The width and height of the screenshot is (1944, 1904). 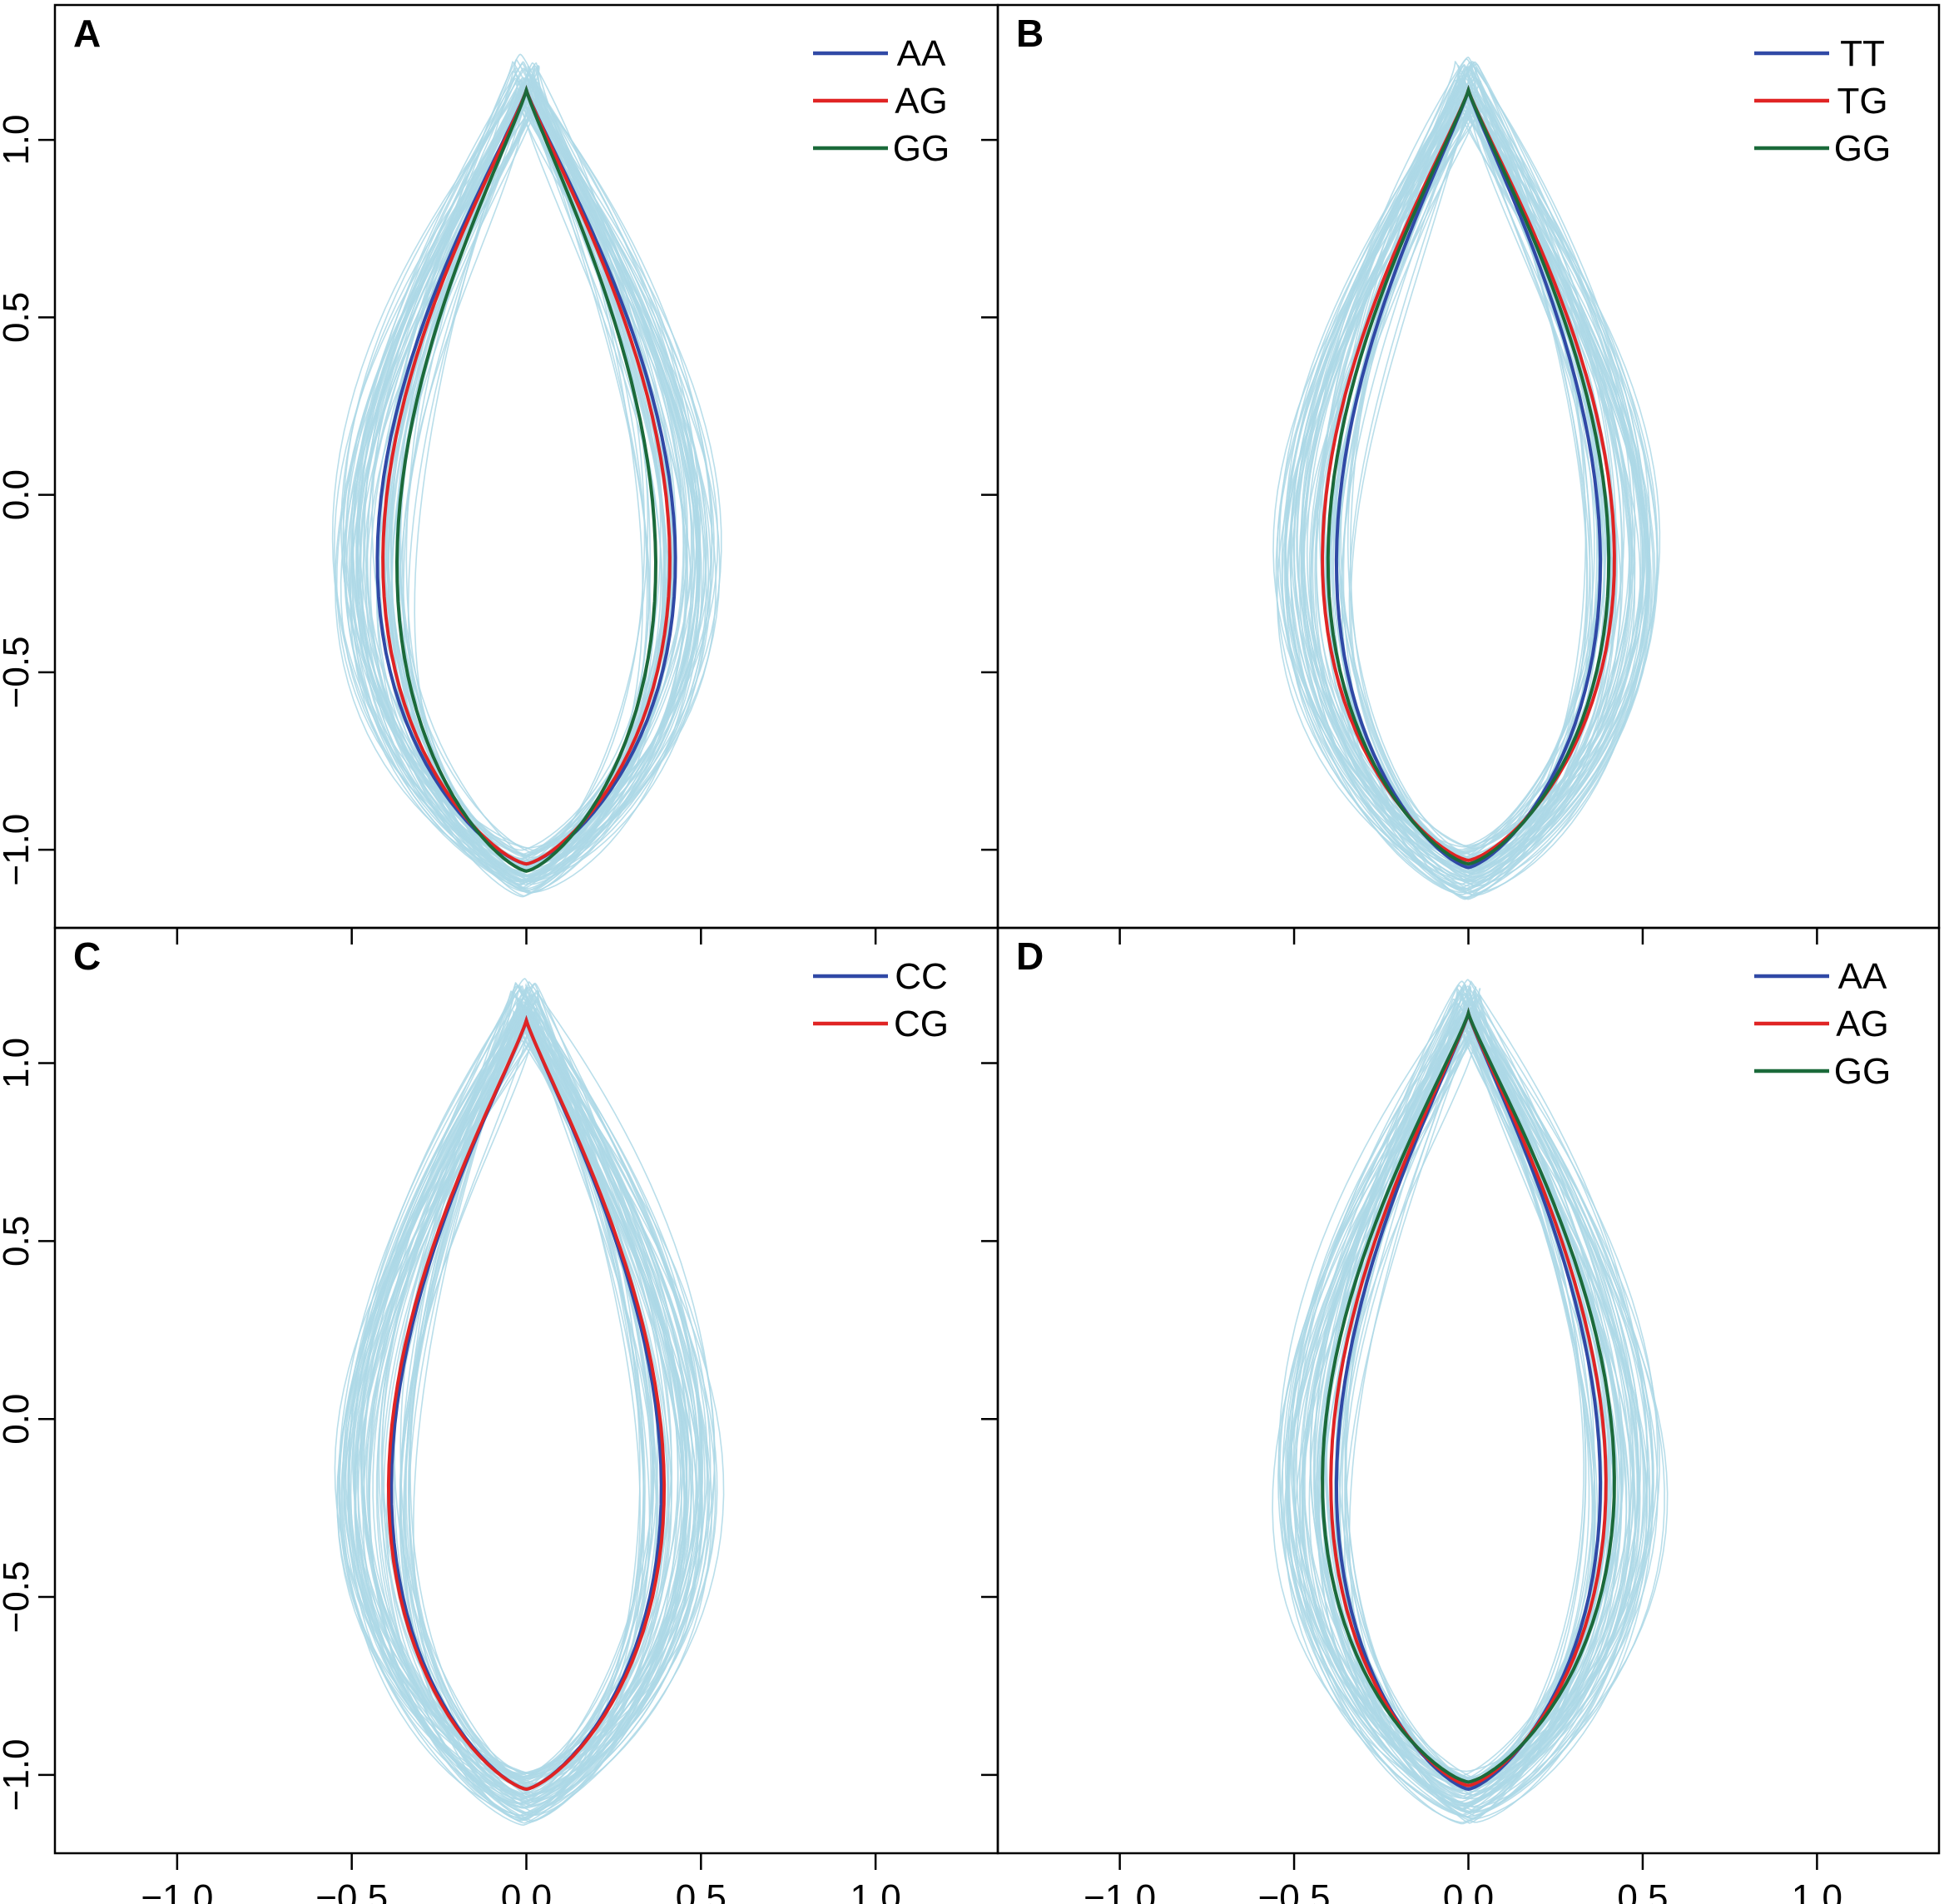 I want to click on legend-label: TT, so click(x=1863, y=54).